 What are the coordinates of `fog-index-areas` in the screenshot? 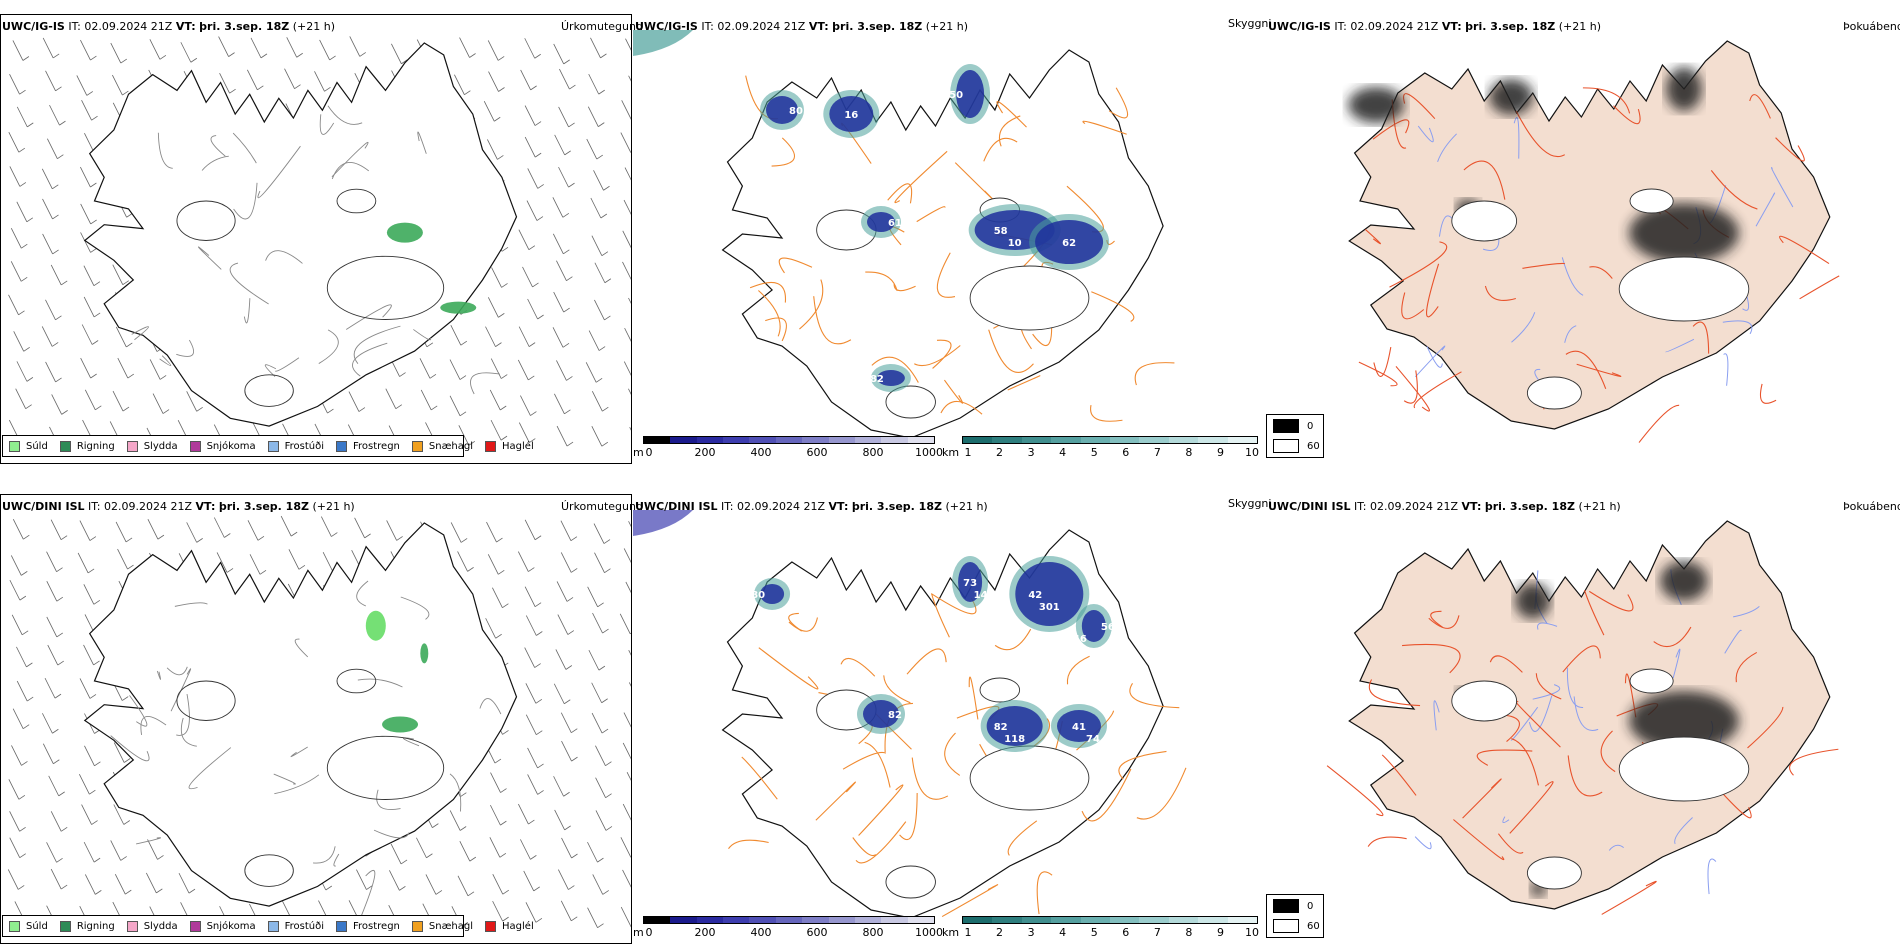 It's located at (1543, 165).